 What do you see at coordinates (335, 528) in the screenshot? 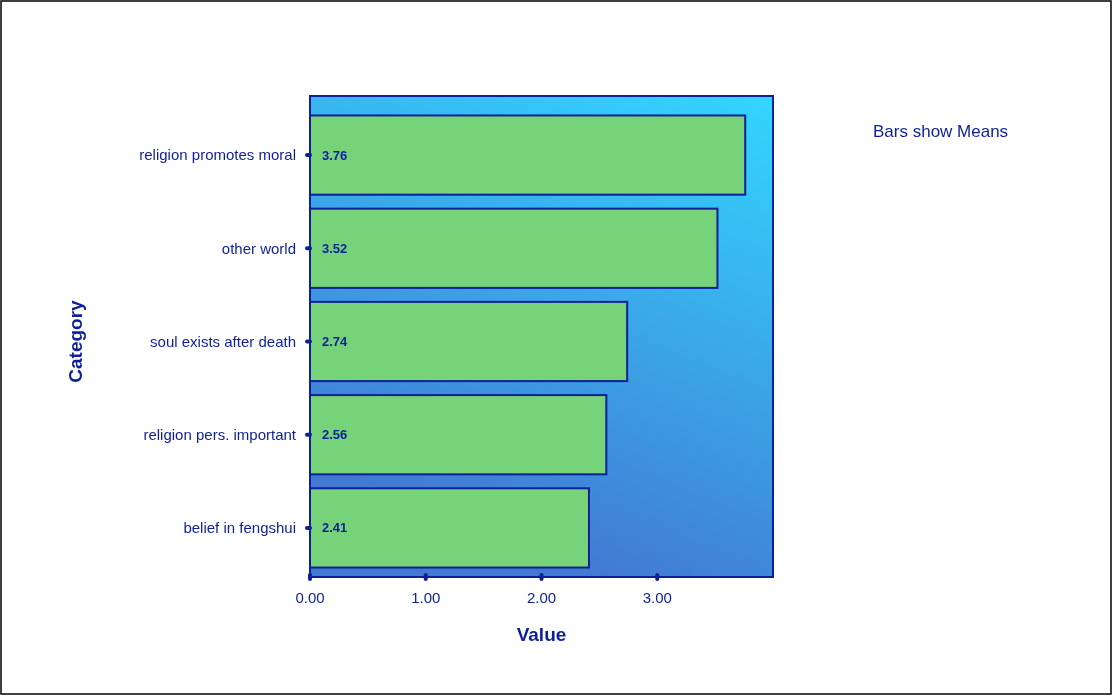
I see `data-label: 2.41` at bounding box center [335, 528].